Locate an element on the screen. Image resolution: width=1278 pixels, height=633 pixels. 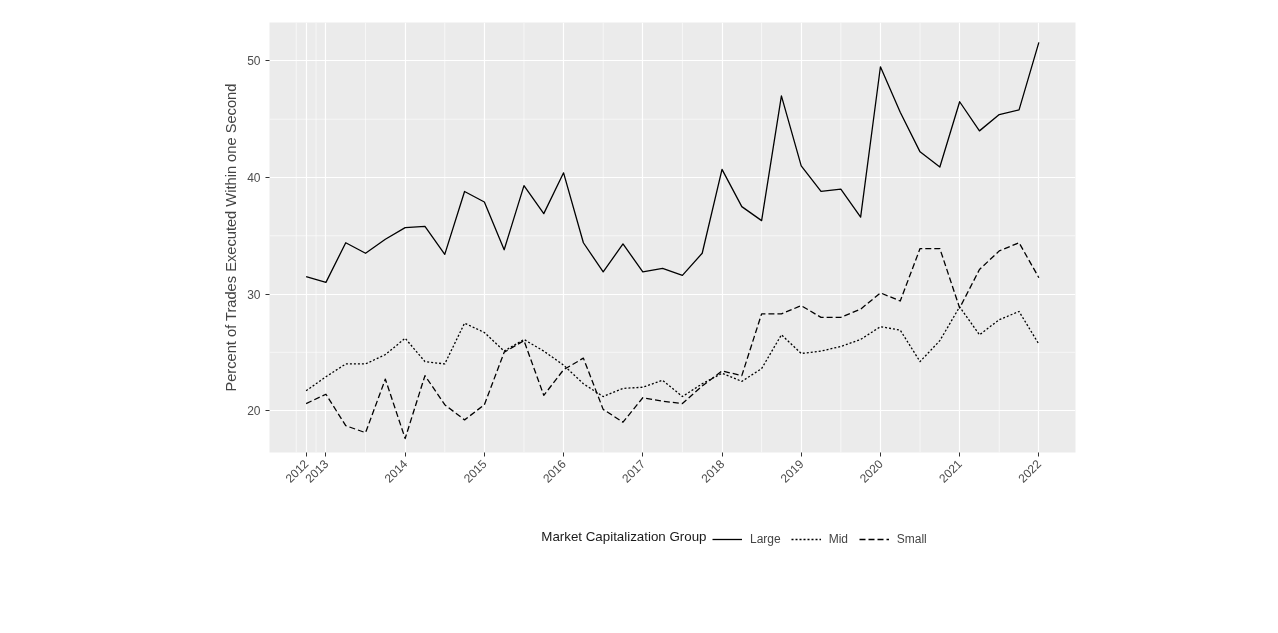
y-tick-label: 20 is located at coordinates (254, 411).